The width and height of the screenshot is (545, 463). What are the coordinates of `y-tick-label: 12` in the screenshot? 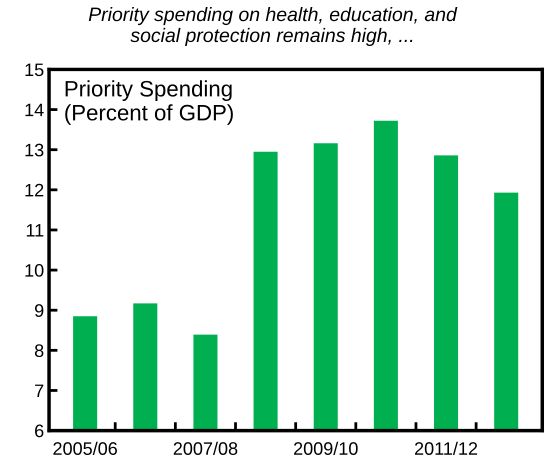 It's located at (34, 190).